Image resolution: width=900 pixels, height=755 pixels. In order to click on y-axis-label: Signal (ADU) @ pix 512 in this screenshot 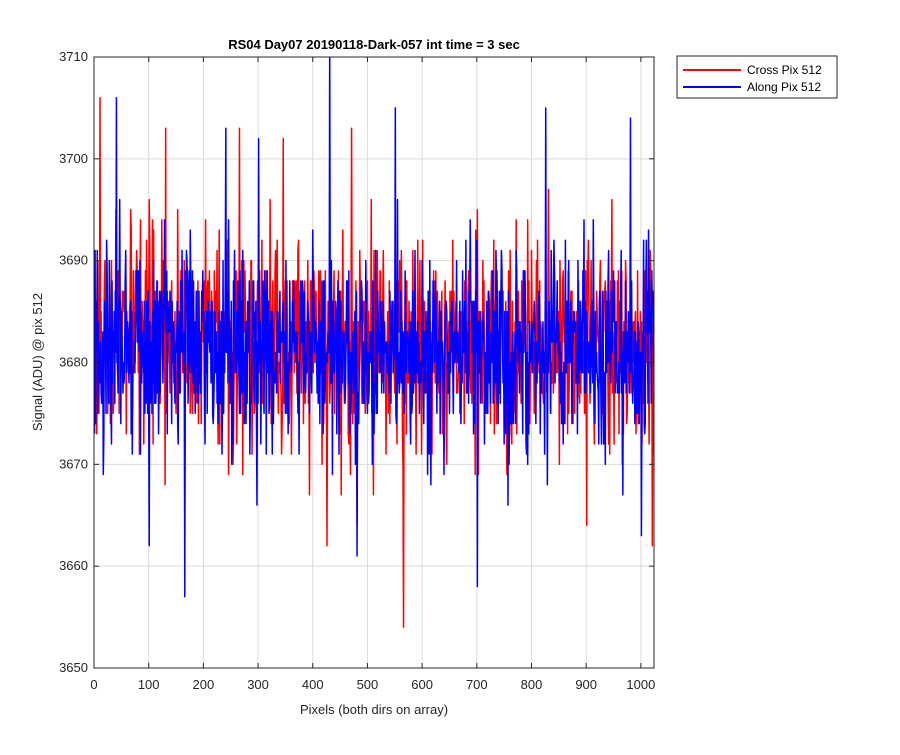, I will do `click(37, 362)`.